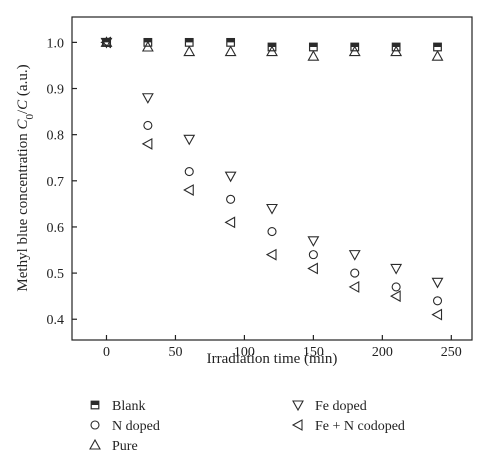 The image size is (500, 473). I want to click on y-axis-title: Methyl blue concentration C0/C (a.u.), so click(25, 177).